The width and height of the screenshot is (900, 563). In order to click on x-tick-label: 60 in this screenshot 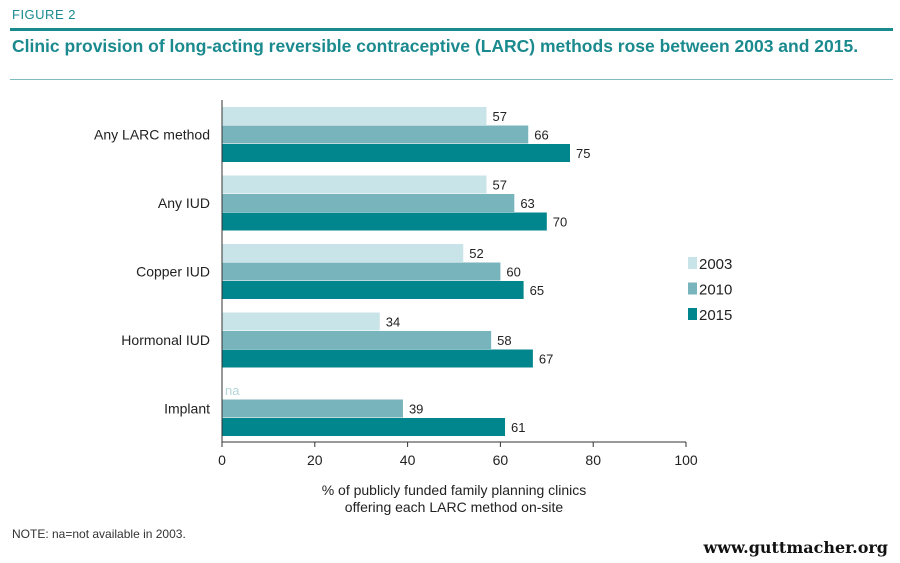, I will do `click(501, 460)`.